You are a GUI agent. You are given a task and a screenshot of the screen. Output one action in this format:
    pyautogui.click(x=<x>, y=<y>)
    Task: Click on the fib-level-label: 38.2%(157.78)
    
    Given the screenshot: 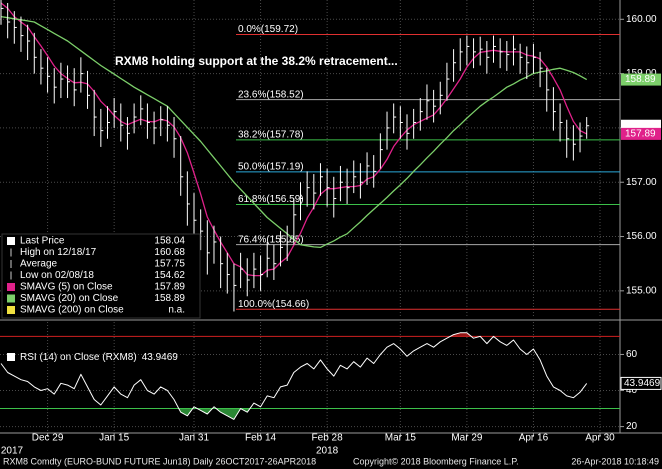 What is the action you would take?
    pyautogui.click(x=271, y=135)
    